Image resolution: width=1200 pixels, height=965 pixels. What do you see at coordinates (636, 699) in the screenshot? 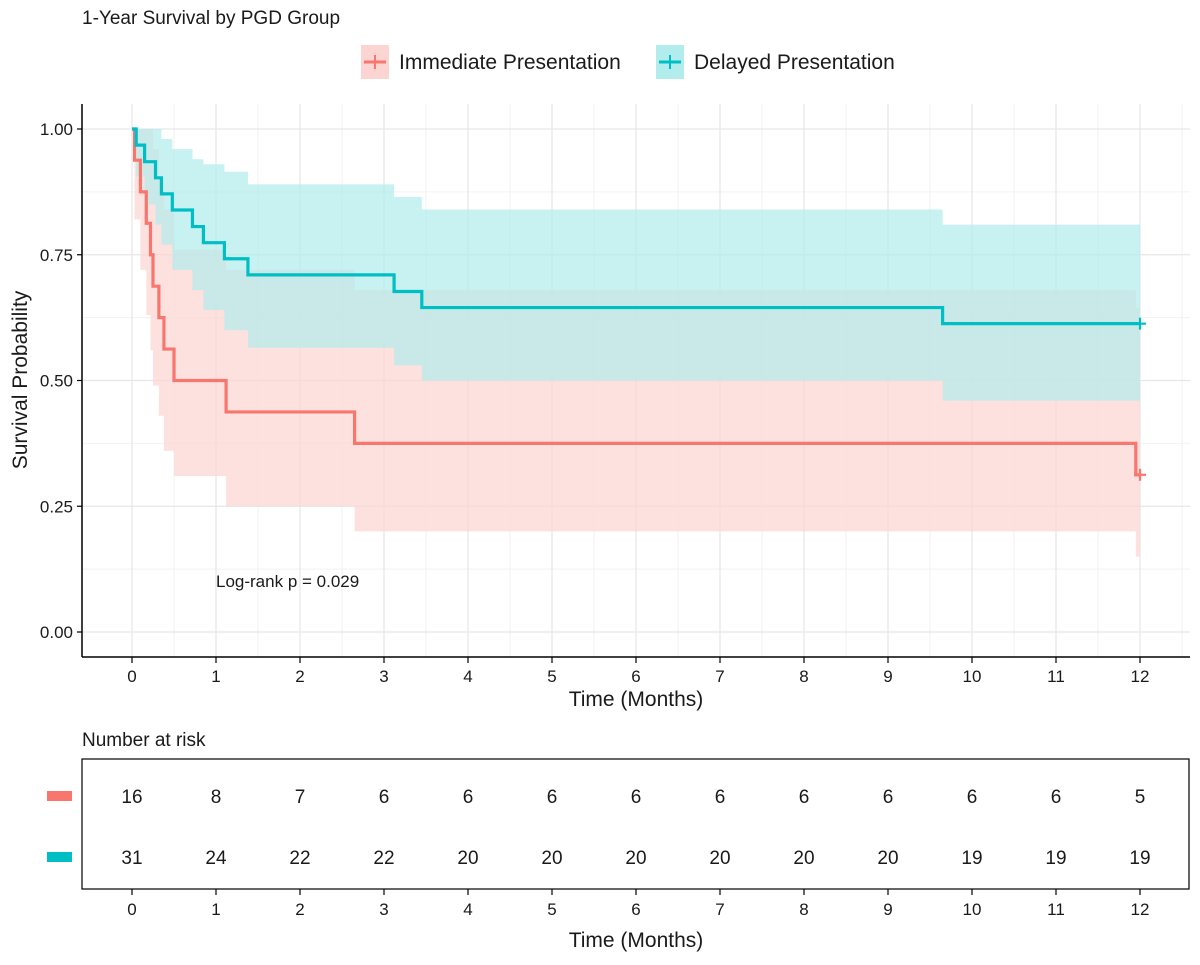
I see `x-axis-label: Time (Months)` at bounding box center [636, 699].